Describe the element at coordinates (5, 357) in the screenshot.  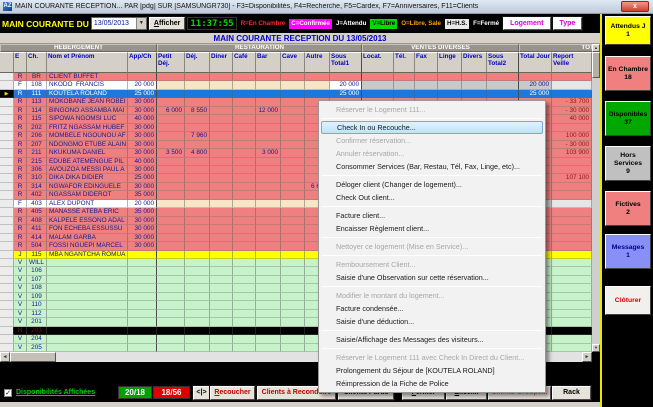
I see `scroll-left-icon: ◄` at that location.